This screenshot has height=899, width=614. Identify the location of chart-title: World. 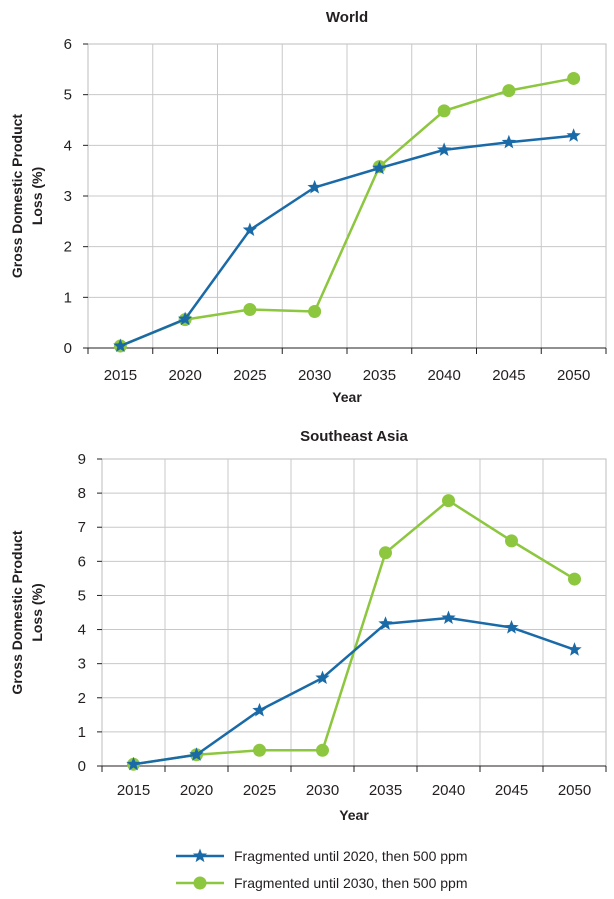
(347, 17).